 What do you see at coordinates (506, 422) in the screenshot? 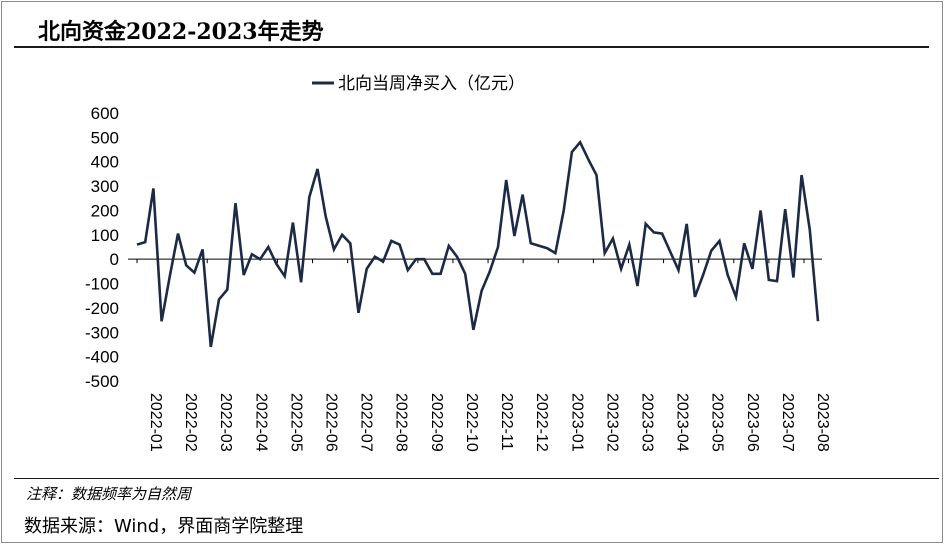
I see `x-tick-label: 2022-11` at bounding box center [506, 422].